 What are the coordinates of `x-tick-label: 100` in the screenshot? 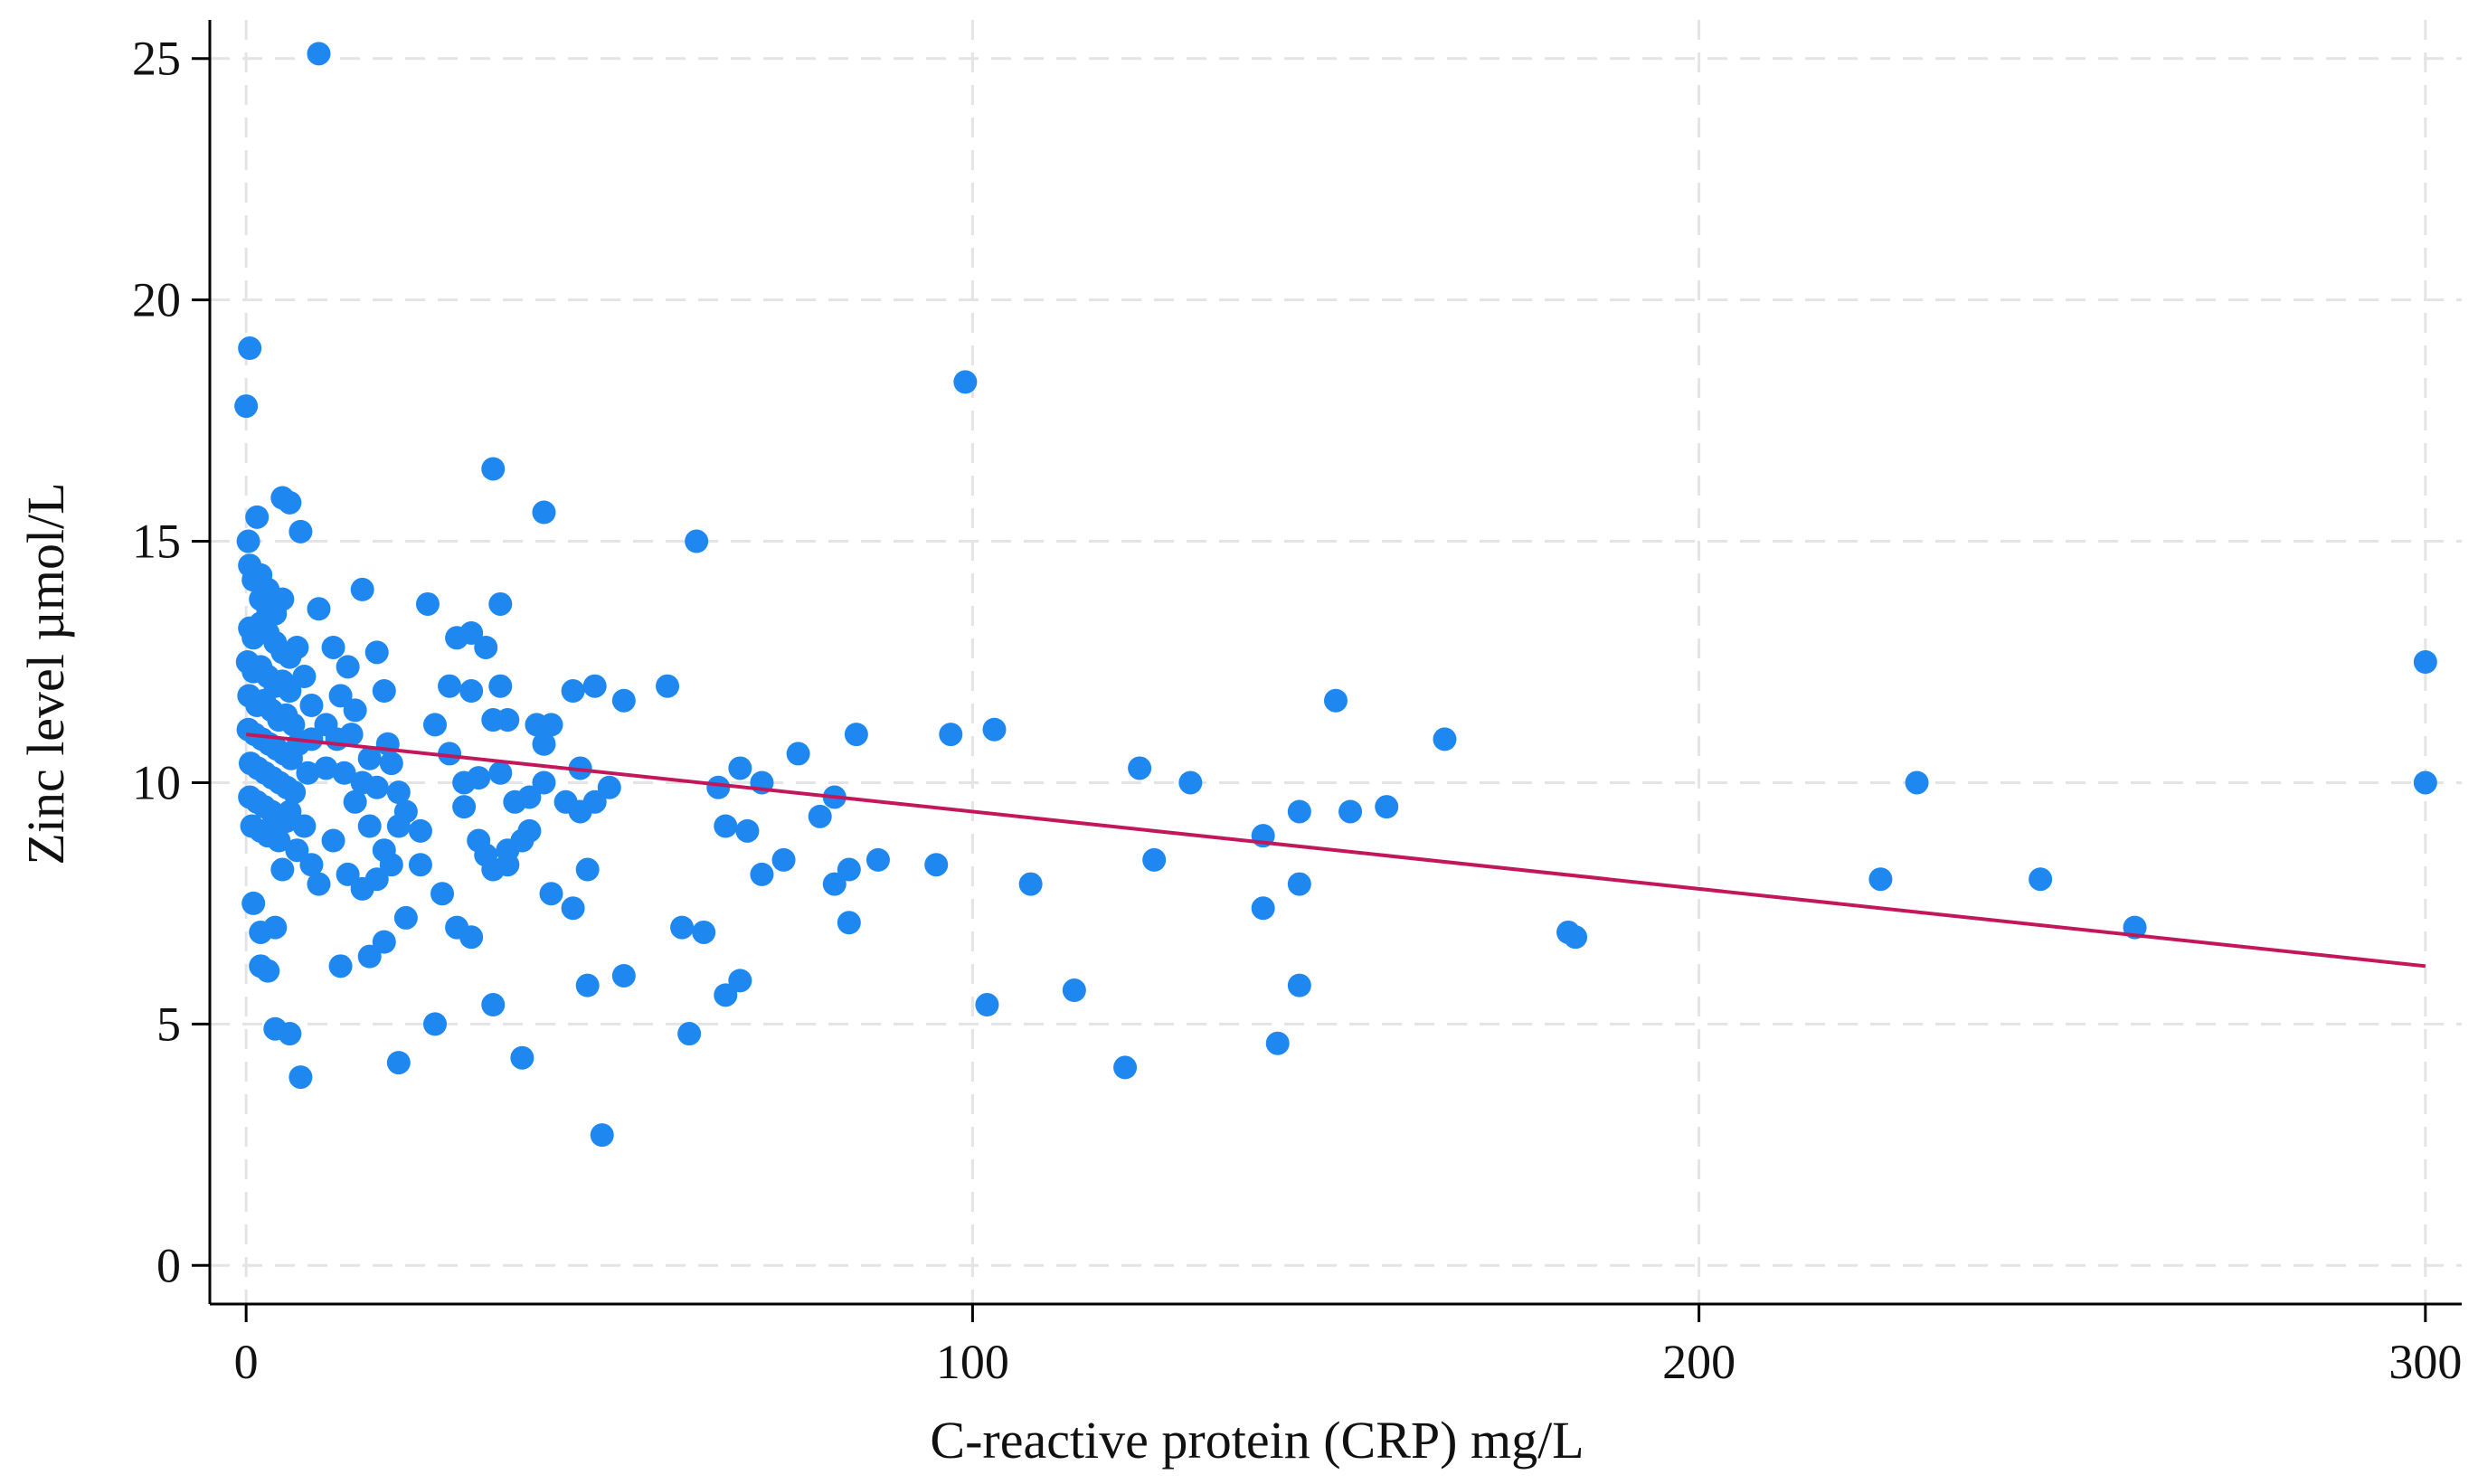 It's located at (972, 1362).